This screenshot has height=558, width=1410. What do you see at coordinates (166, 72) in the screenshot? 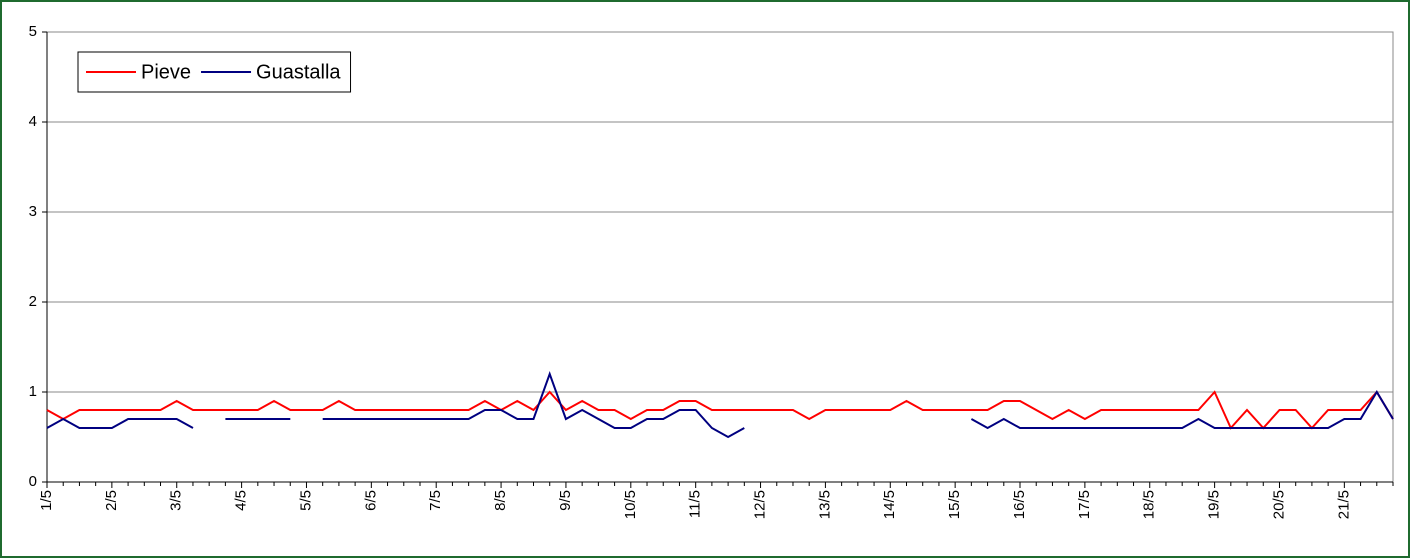
I see `legend-label: Pieve` at bounding box center [166, 72].